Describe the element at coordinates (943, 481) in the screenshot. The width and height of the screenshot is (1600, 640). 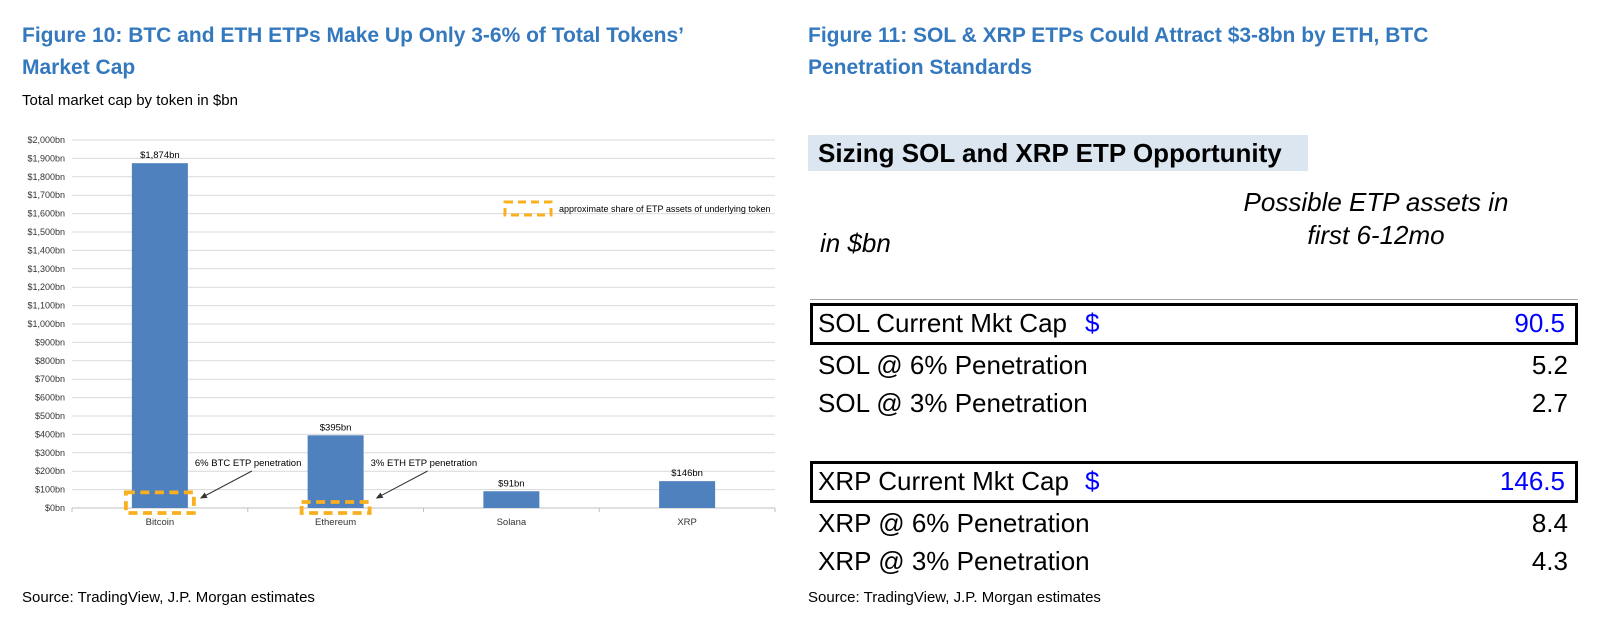
I see `table-row-label: XRP Current Mkt Cap` at that location.